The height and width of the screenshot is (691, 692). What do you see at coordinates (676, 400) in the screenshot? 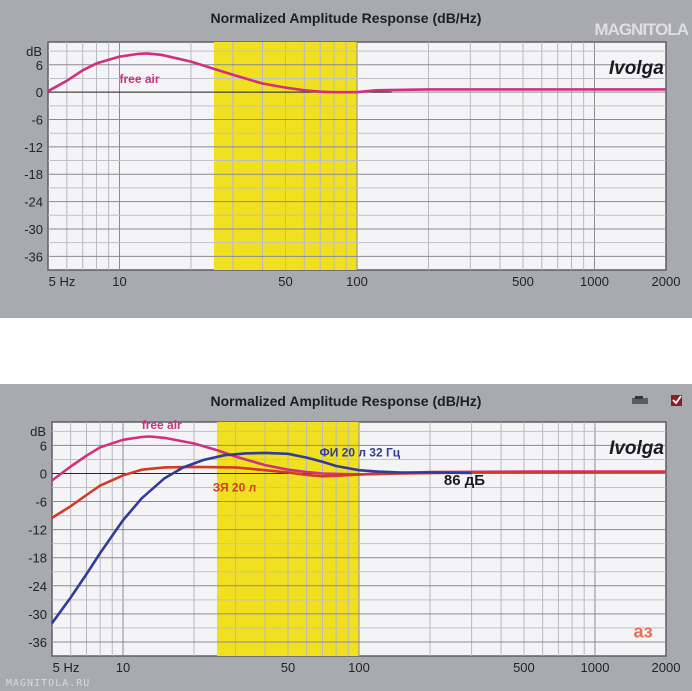
I see `check-icon` at bounding box center [676, 400].